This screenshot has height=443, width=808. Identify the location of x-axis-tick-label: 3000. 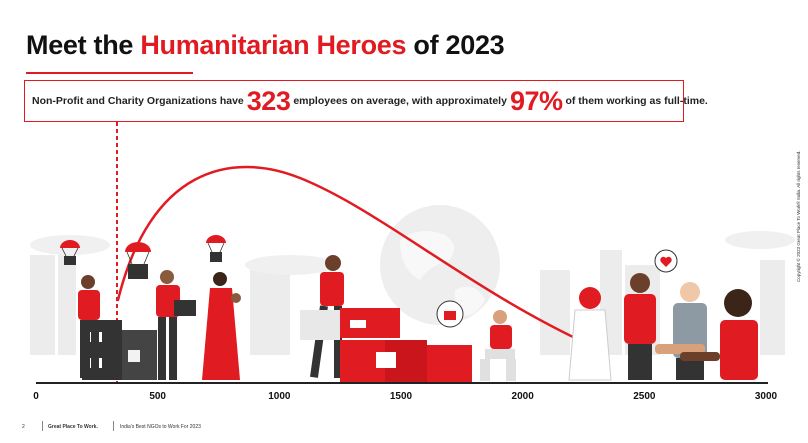
(766, 396).